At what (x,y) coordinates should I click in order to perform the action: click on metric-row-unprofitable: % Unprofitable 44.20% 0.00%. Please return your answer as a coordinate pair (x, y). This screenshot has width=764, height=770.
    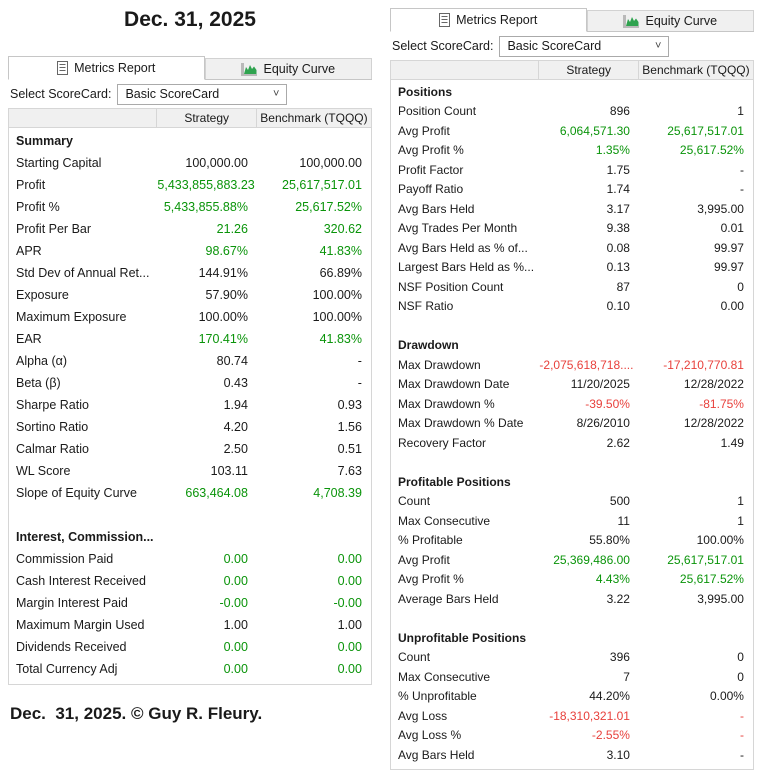
    Looking at the image, I should click on (572, 697).